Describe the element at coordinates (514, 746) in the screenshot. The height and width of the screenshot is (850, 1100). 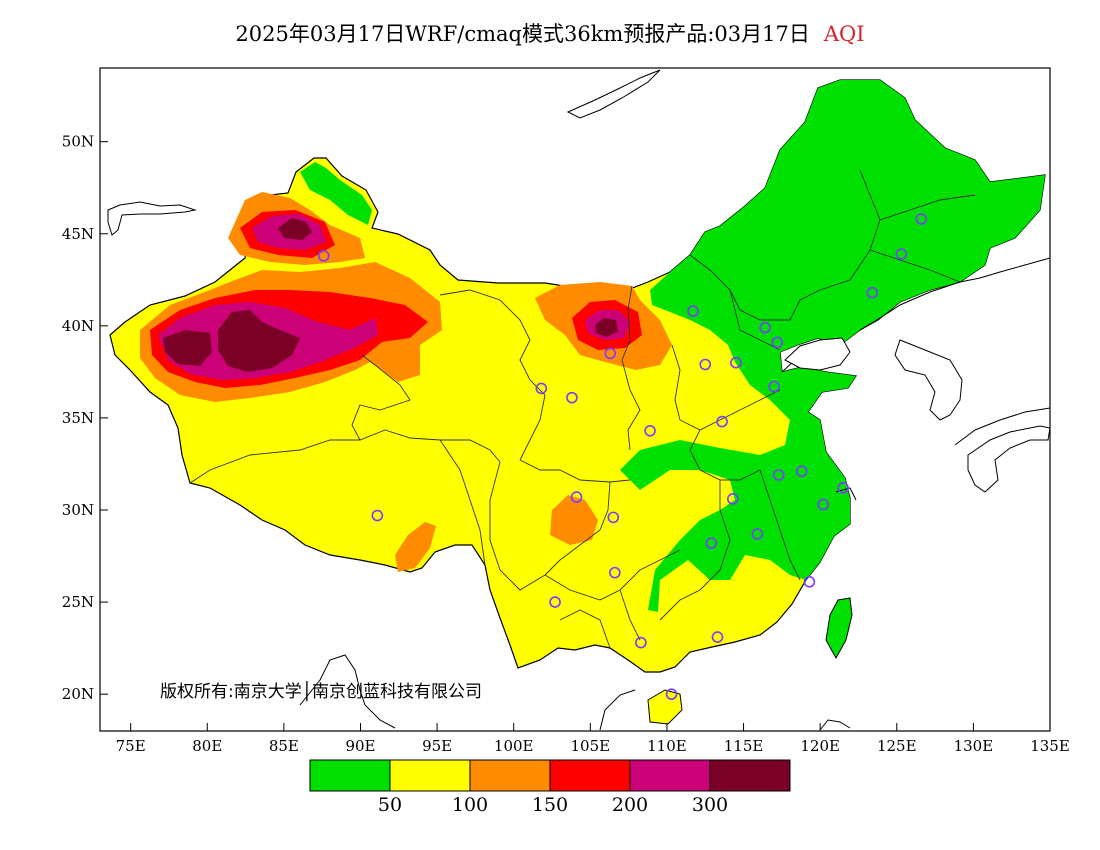
I see `x-tick-label: 100E` at that location.